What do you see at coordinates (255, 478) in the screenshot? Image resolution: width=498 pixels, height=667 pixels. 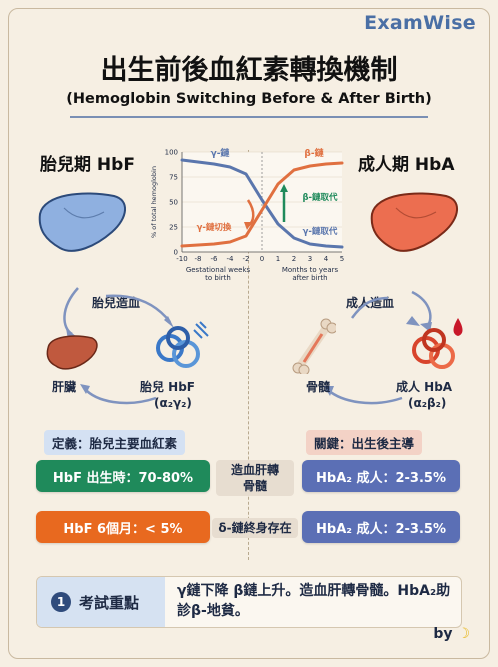 I see `hematopoiesis-note: 造血肝轉 骨髓` at bounding box center [255, 478].